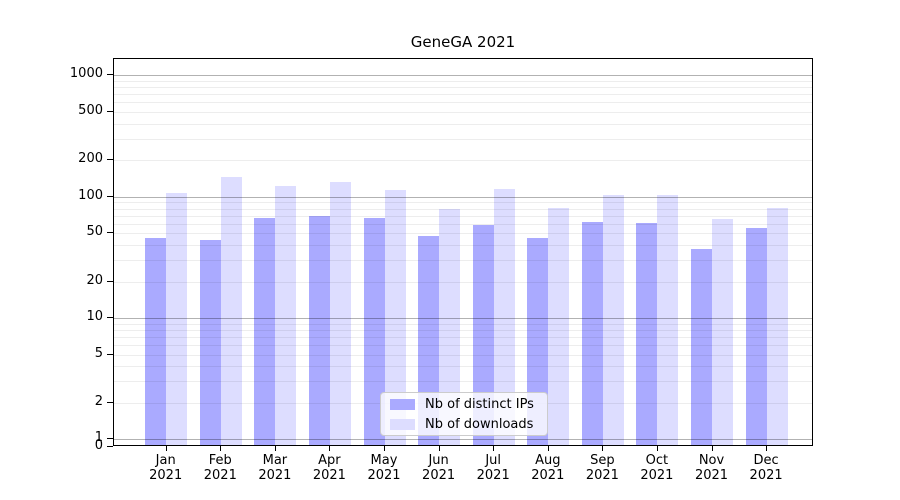 The height and width of the screenshot is (500, 900). Describe the element at coordinates (548, 448) in the screenshot. I see `x-tick-mark-aug` at that location.